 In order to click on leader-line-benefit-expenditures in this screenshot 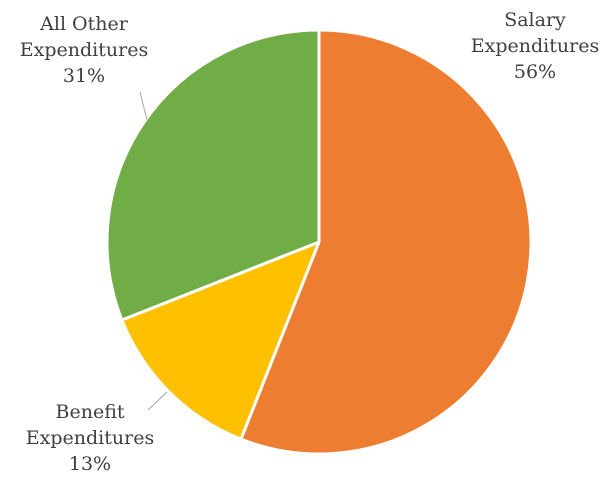, I will do `click(157, 401)`.